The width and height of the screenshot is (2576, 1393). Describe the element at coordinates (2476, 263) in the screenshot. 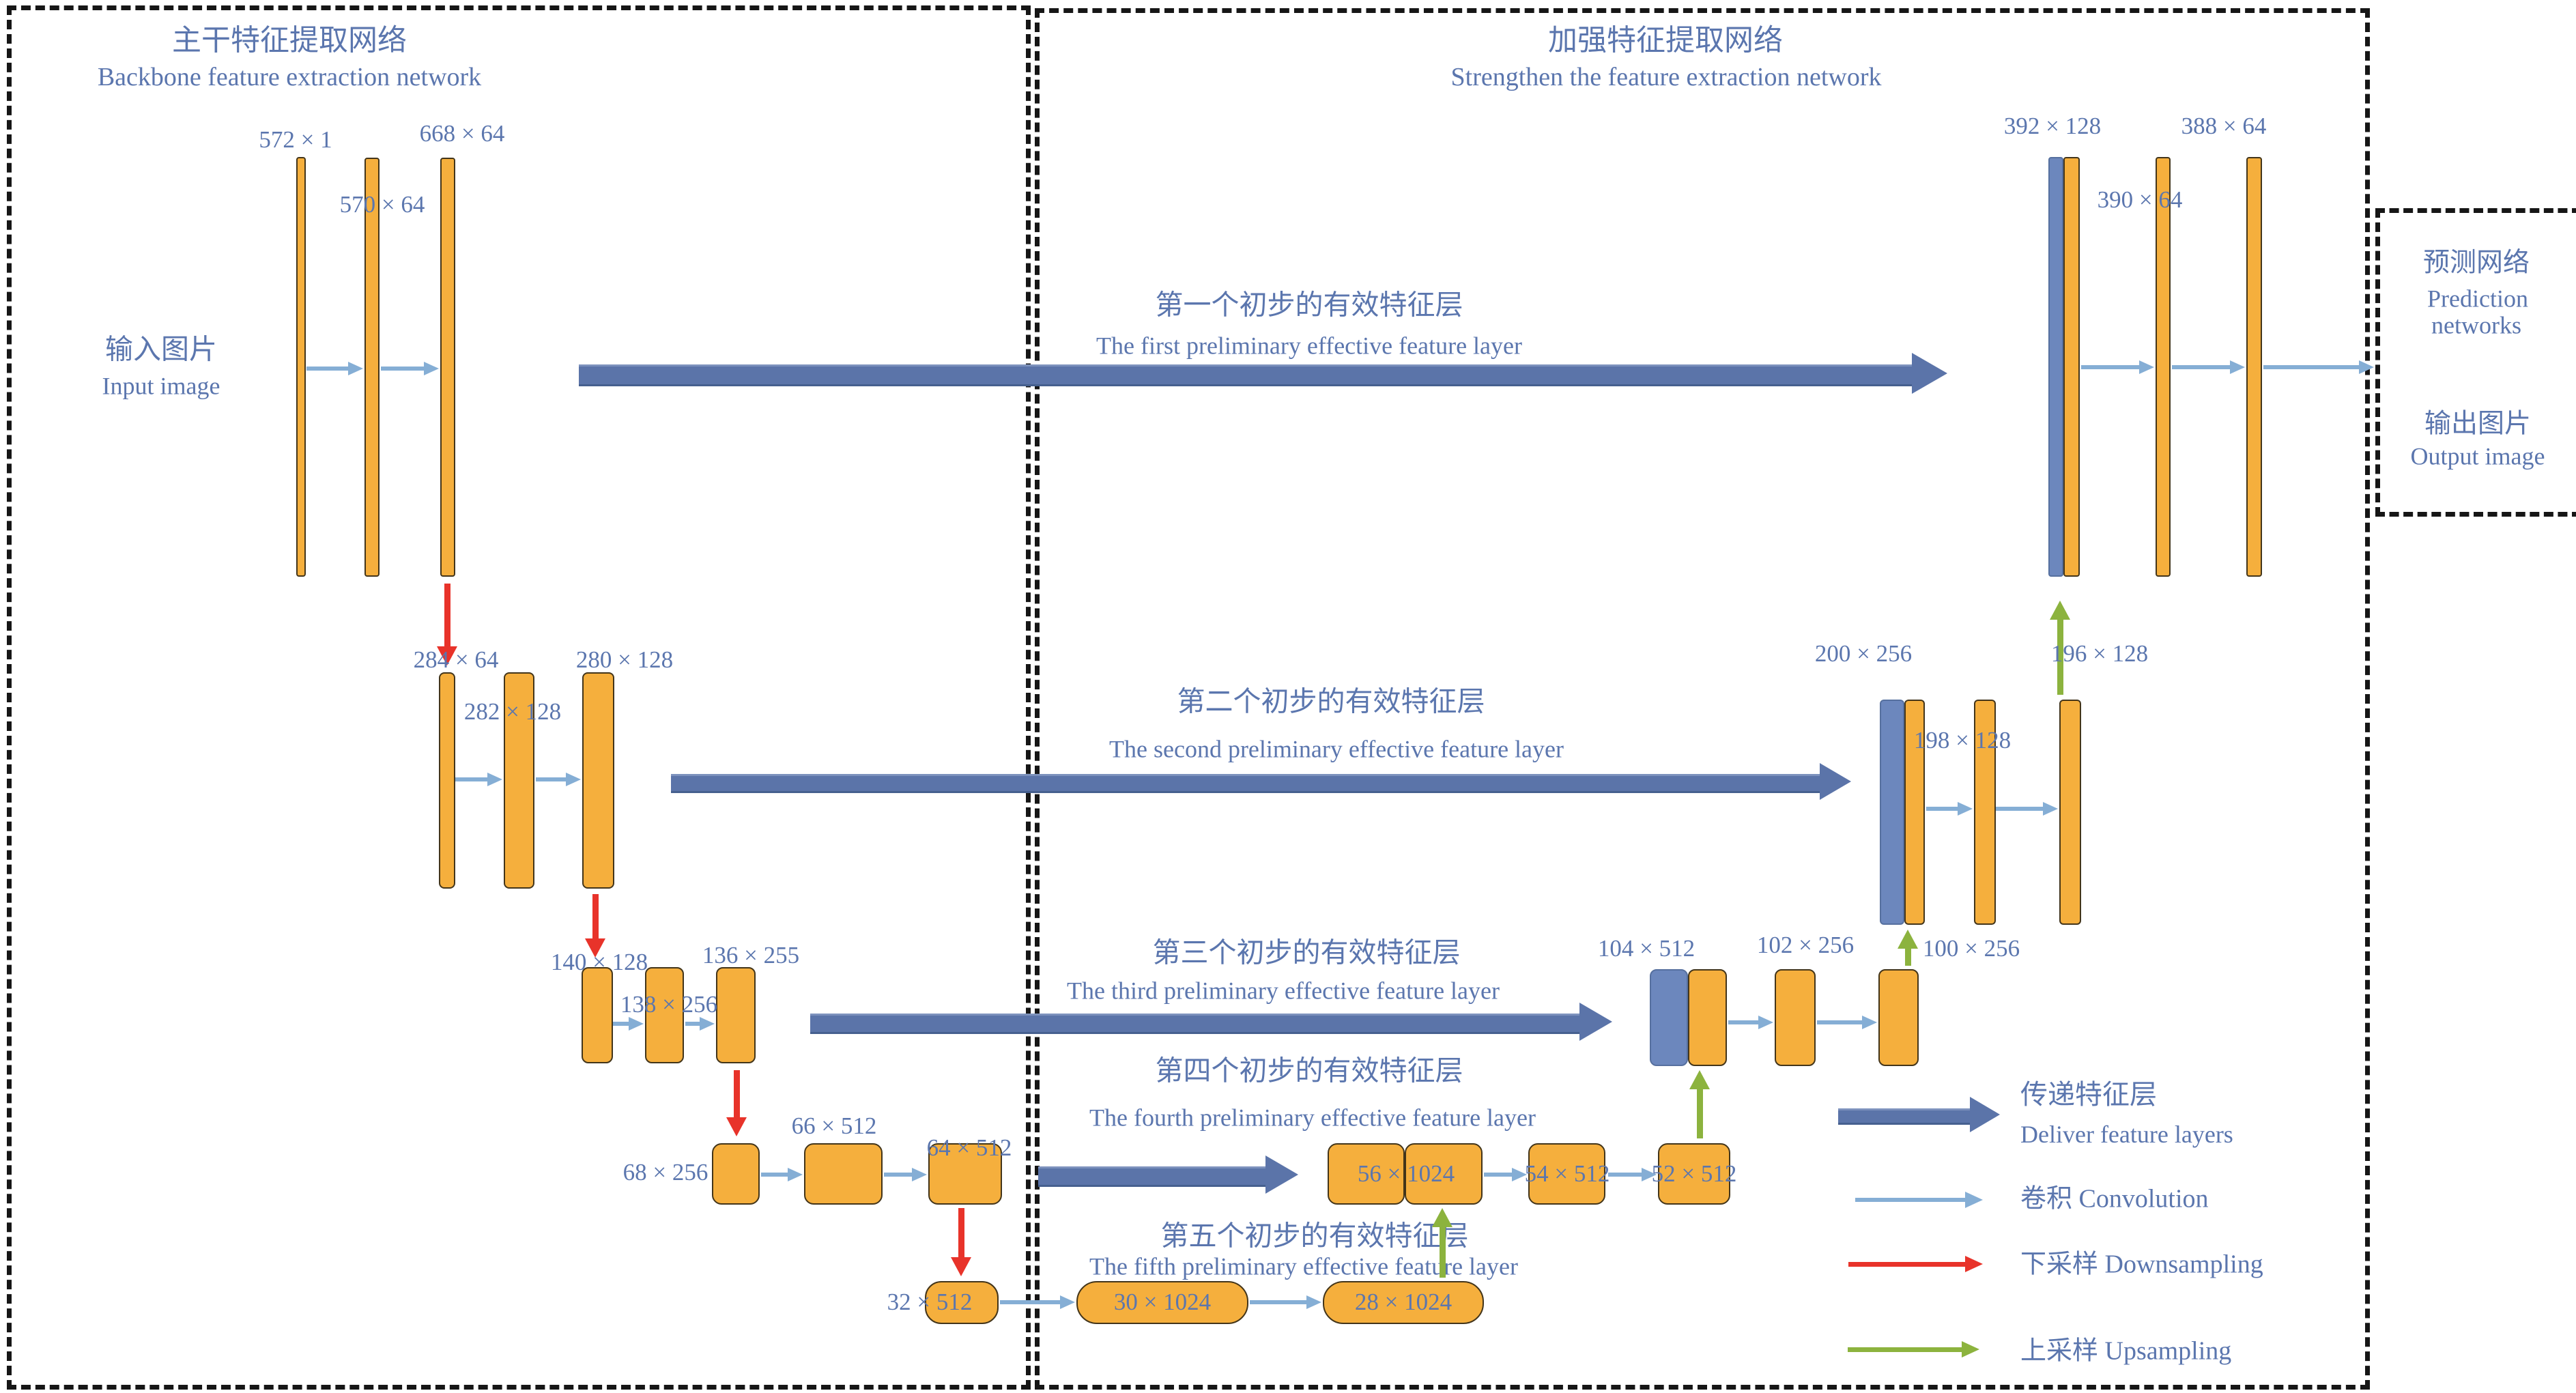

I see `prediction-networks-label-cn: 预测网络` at that location.